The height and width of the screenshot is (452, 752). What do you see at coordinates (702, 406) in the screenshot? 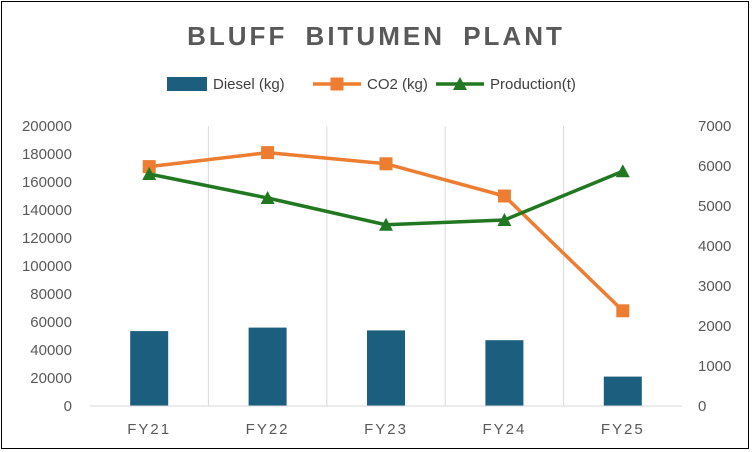
I see `right-axis-tick-label: 0` at bounding box center [702, 406].